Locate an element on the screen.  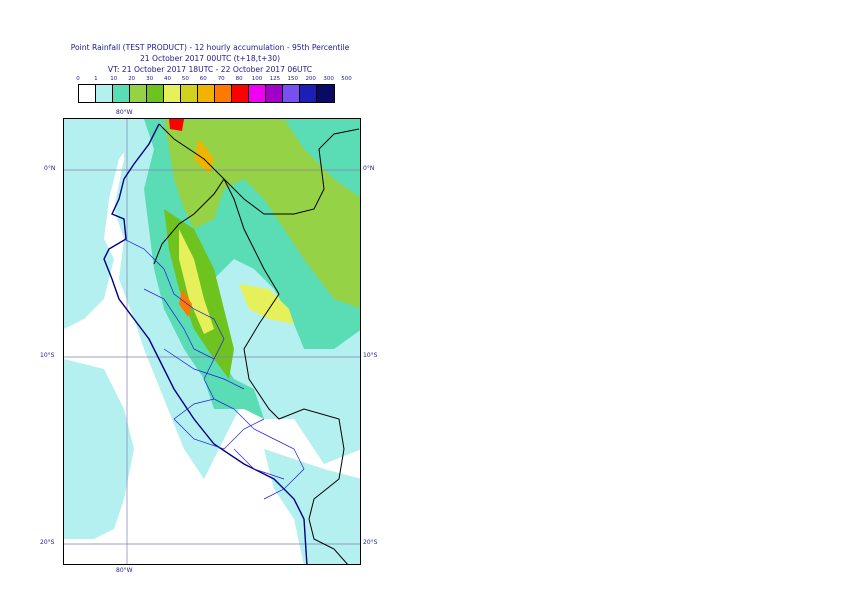
legend-tick-label: 60 is located at coordinates (203, 79).